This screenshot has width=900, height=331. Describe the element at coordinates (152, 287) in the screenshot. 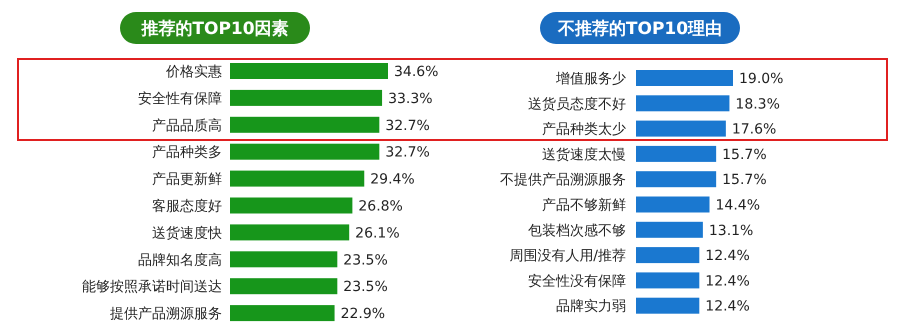

I see `y-tick-label: 能够按照承诺时间送达` at that location.